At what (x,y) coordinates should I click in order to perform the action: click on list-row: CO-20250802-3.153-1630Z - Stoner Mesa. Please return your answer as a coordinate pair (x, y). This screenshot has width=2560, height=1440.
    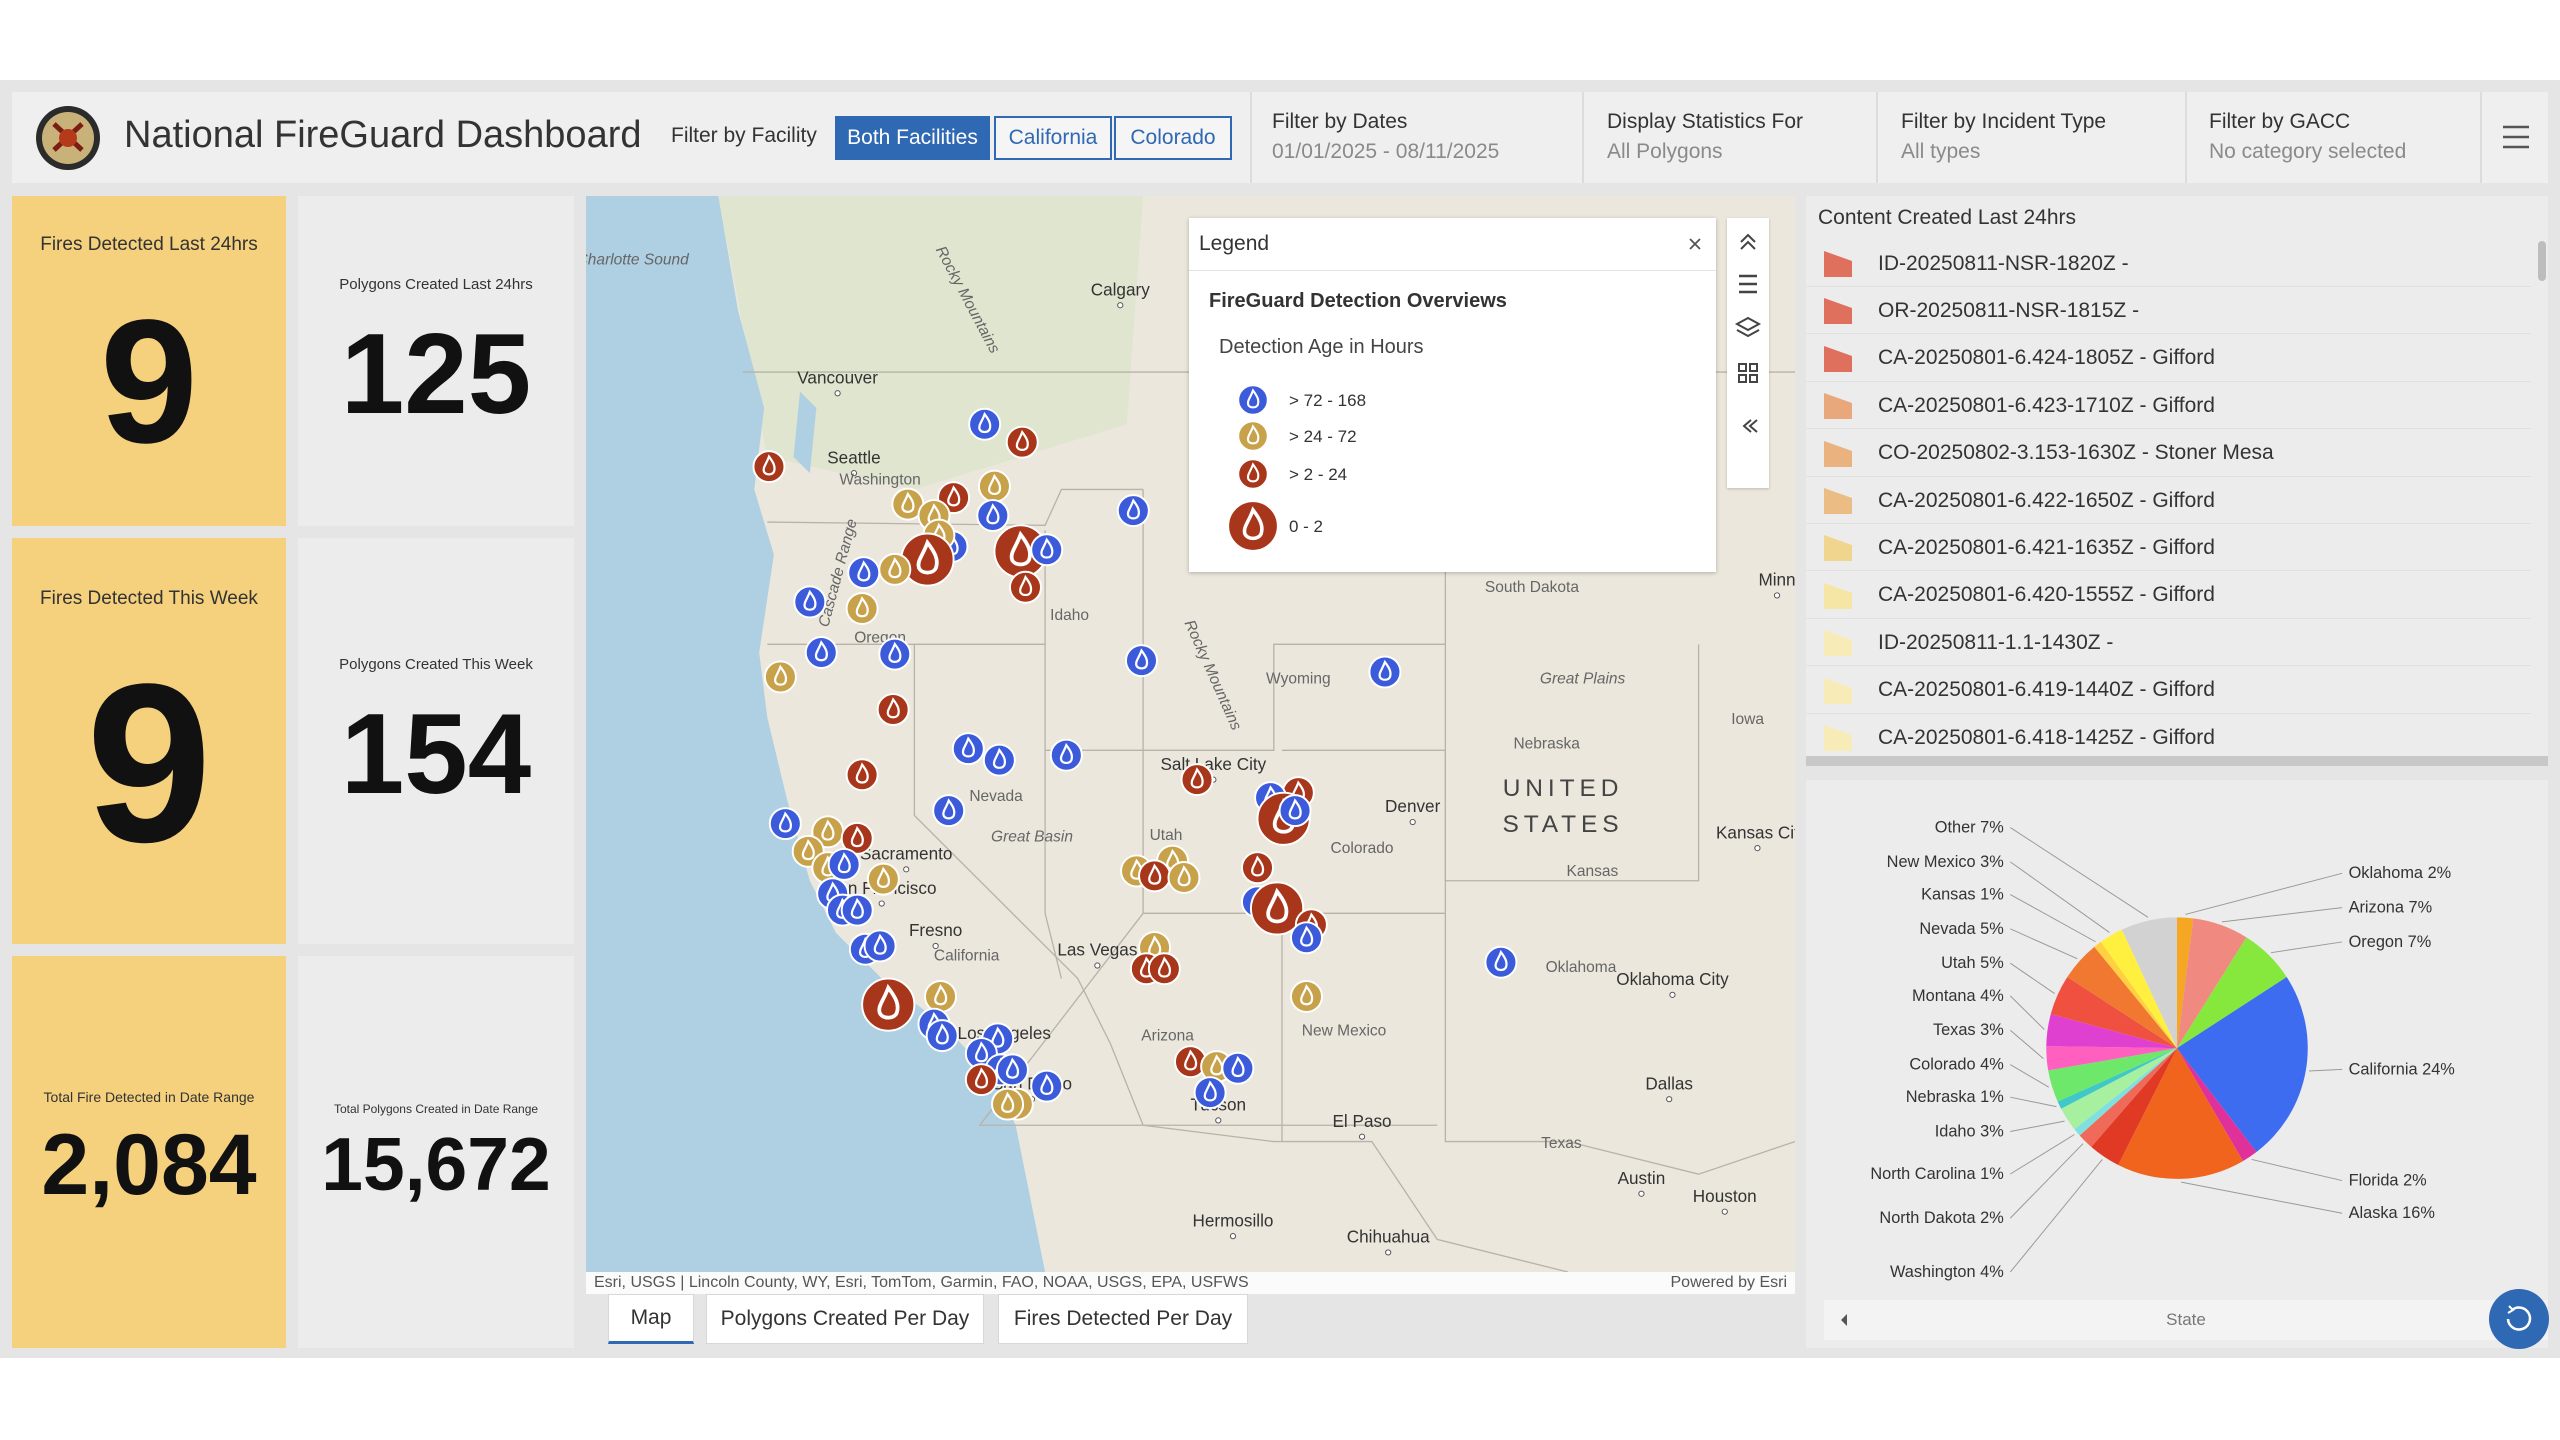
    Looking at the image, I should click on (2168, 453).